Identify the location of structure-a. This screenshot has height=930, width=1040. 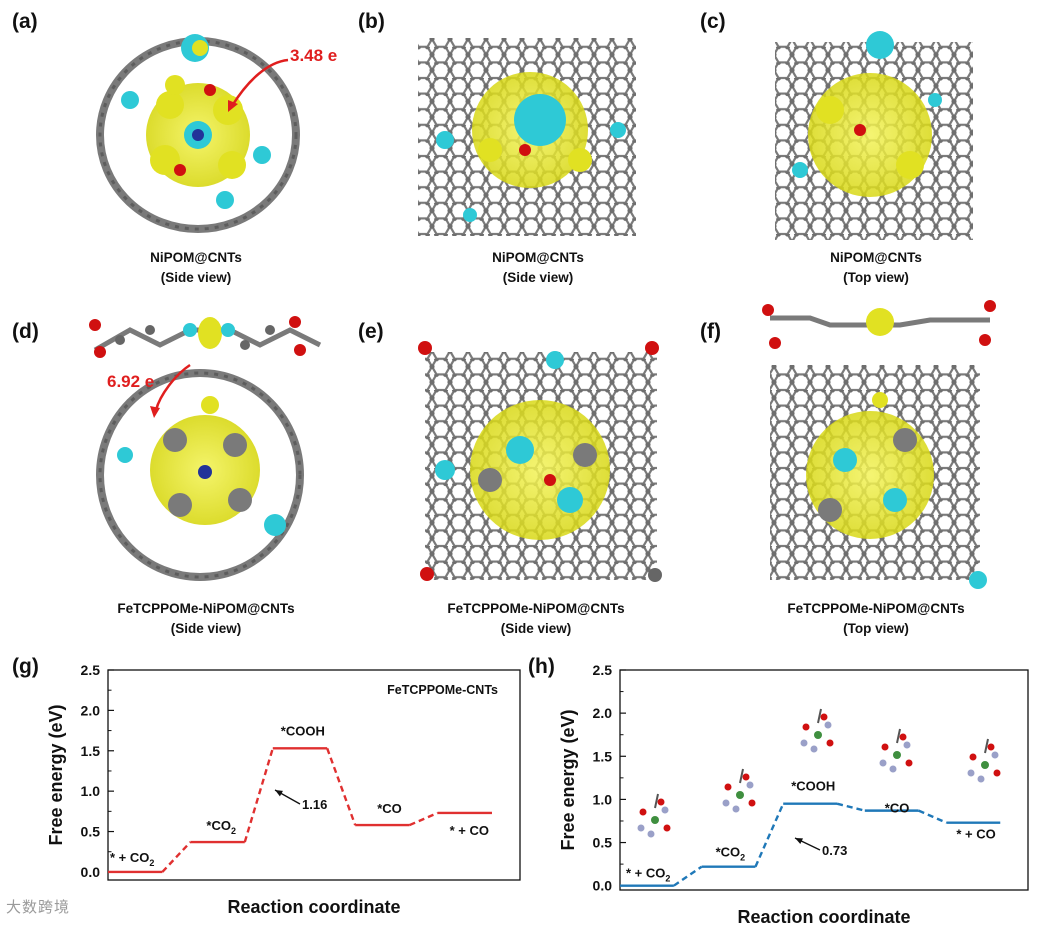
(198, 133).